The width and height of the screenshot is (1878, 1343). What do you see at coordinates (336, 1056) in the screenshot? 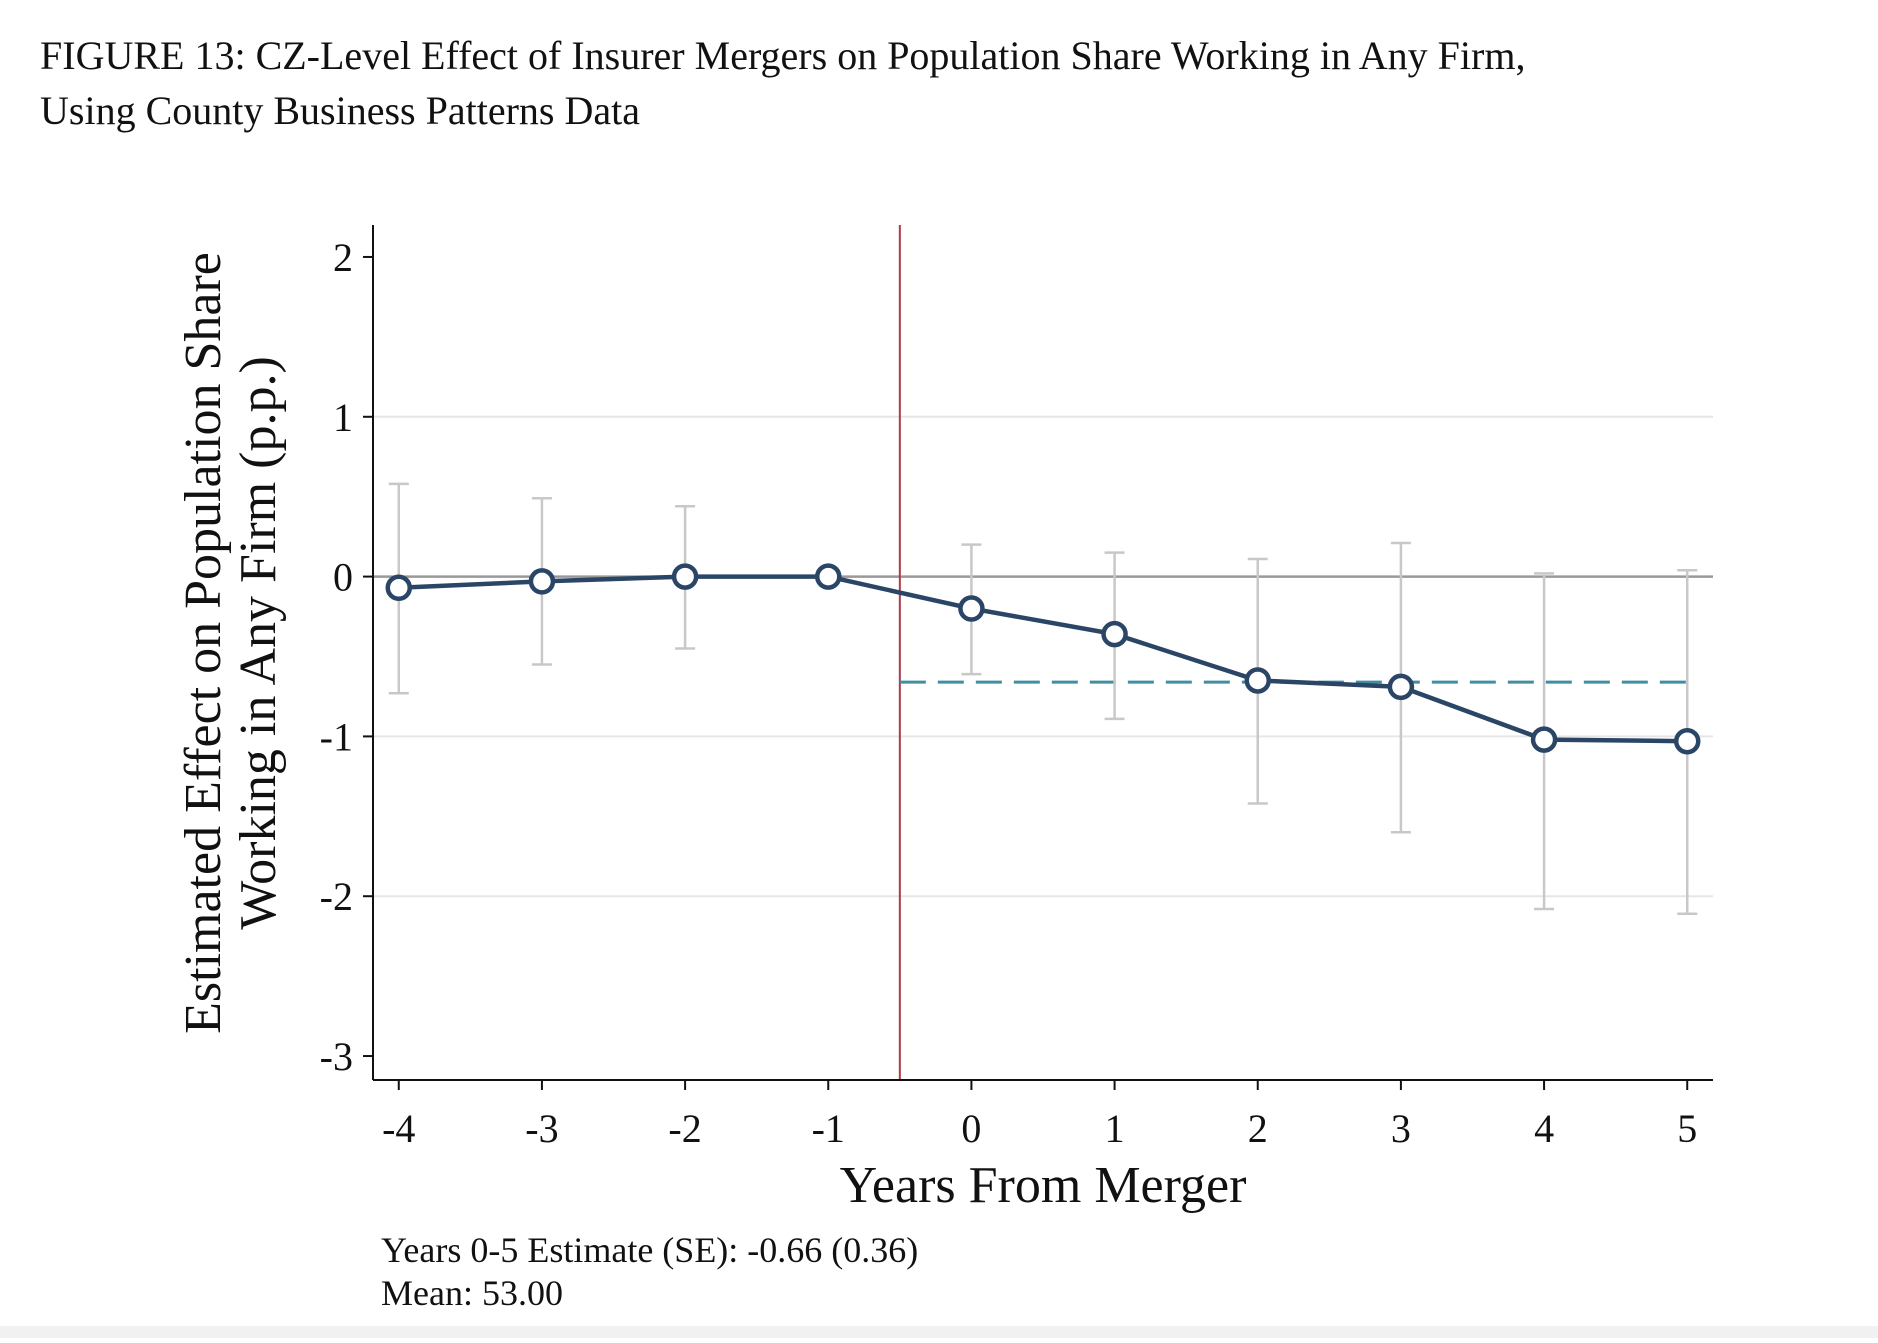
I see `y-tick-label: -3` at bounding box center [336, 1056].